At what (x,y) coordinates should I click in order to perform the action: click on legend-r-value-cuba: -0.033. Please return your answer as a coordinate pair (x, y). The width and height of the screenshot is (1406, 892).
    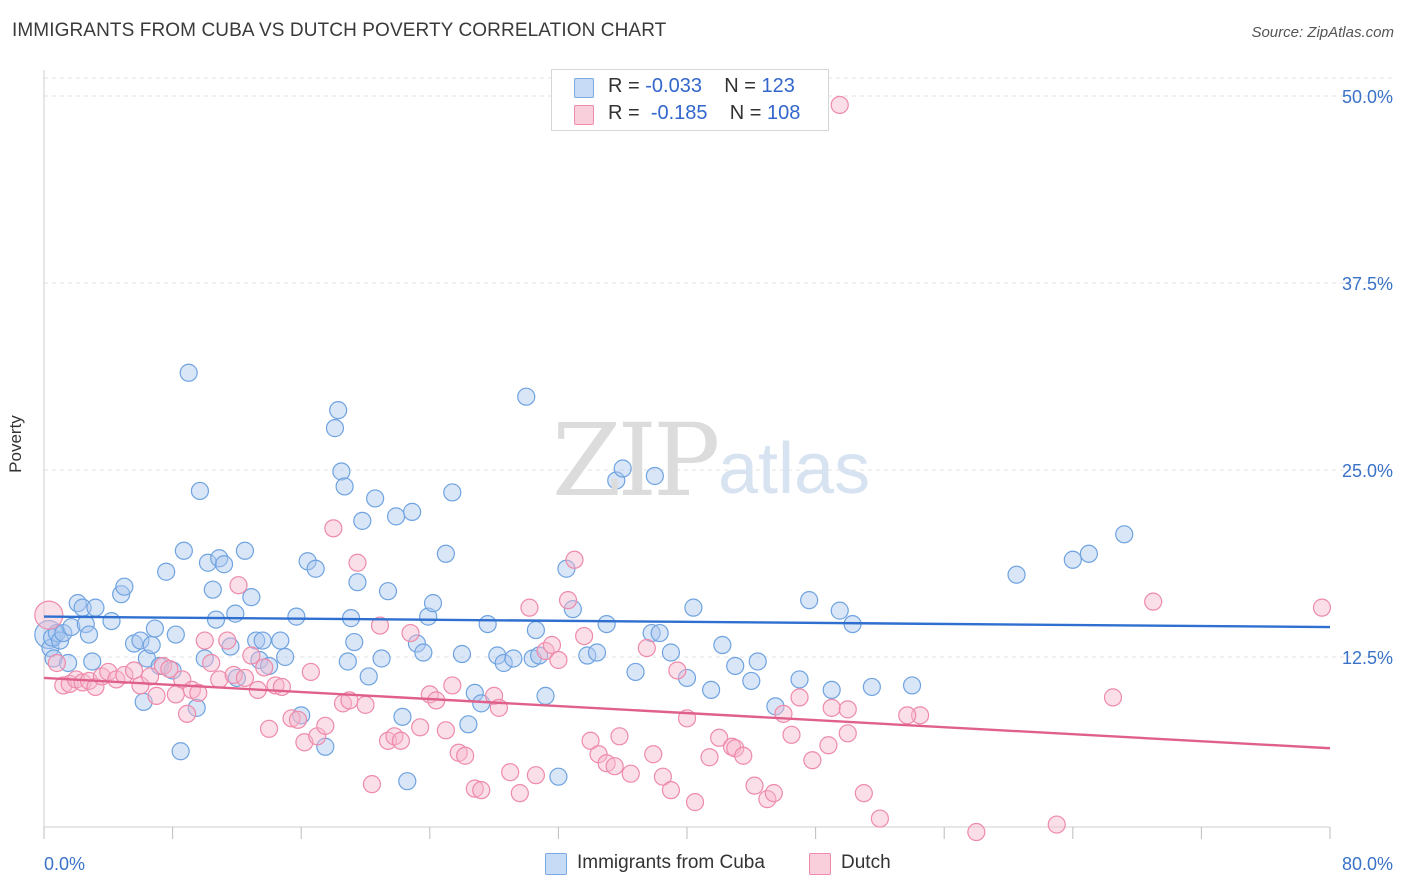
    Looking at the image, I should click on (673, 86).